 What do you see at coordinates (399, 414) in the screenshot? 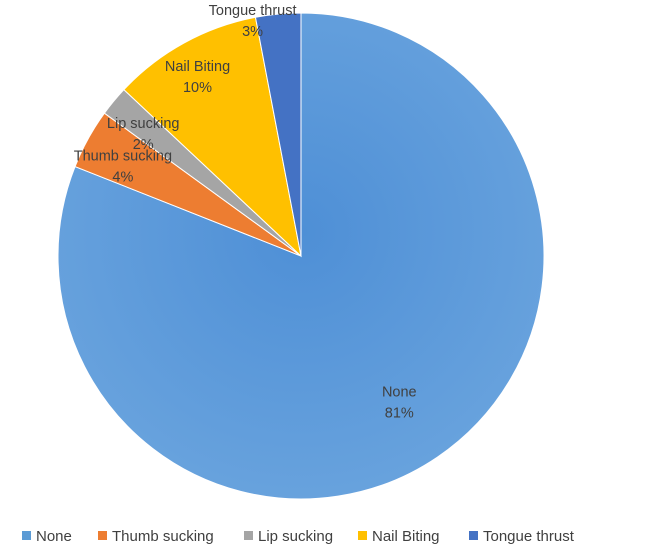
I see `slice-percent-none: 81%` at bounding box center [399, 414].